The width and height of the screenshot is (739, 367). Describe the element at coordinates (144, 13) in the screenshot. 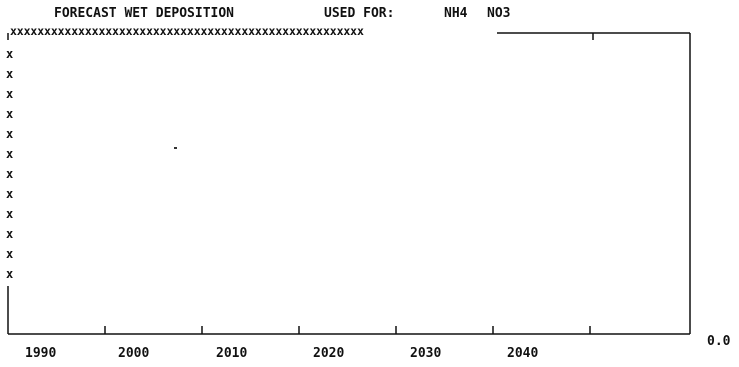

I see `forecast-title: FORECAST WET DEPOSITION` at that location.